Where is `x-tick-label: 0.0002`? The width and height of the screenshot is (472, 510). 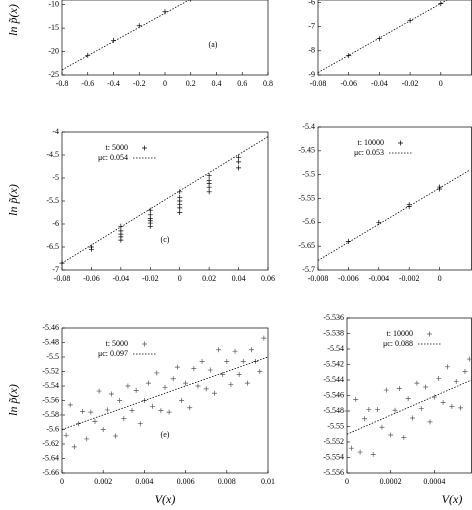 x-tick-label: 0.0002 is located at coordinates (391, 481).